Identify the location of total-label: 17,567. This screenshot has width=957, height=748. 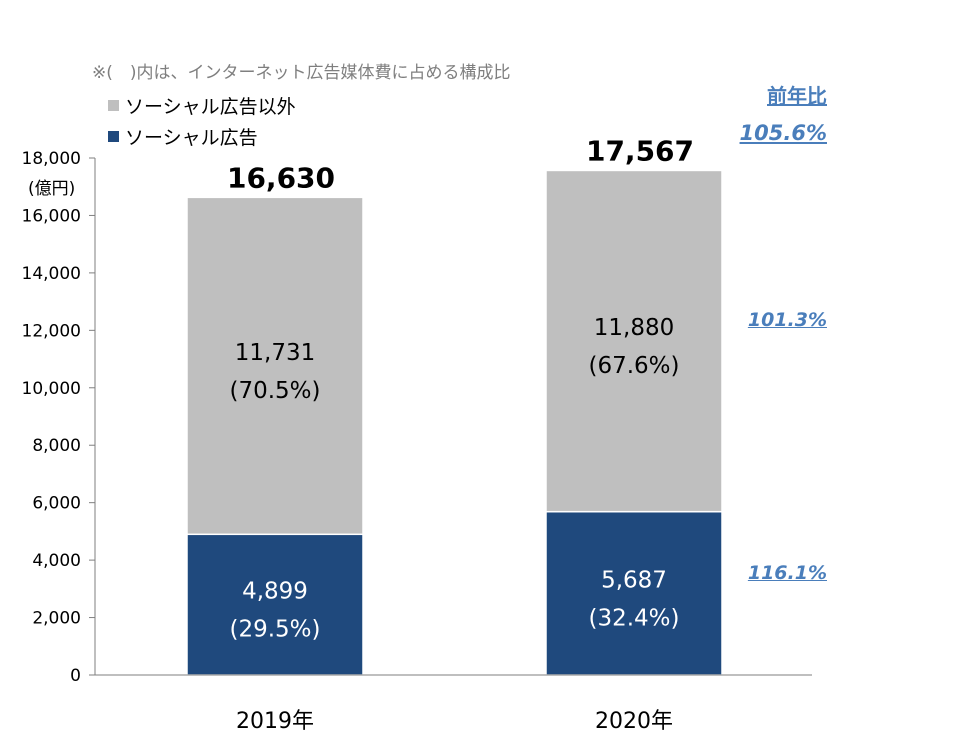
(640, 150).